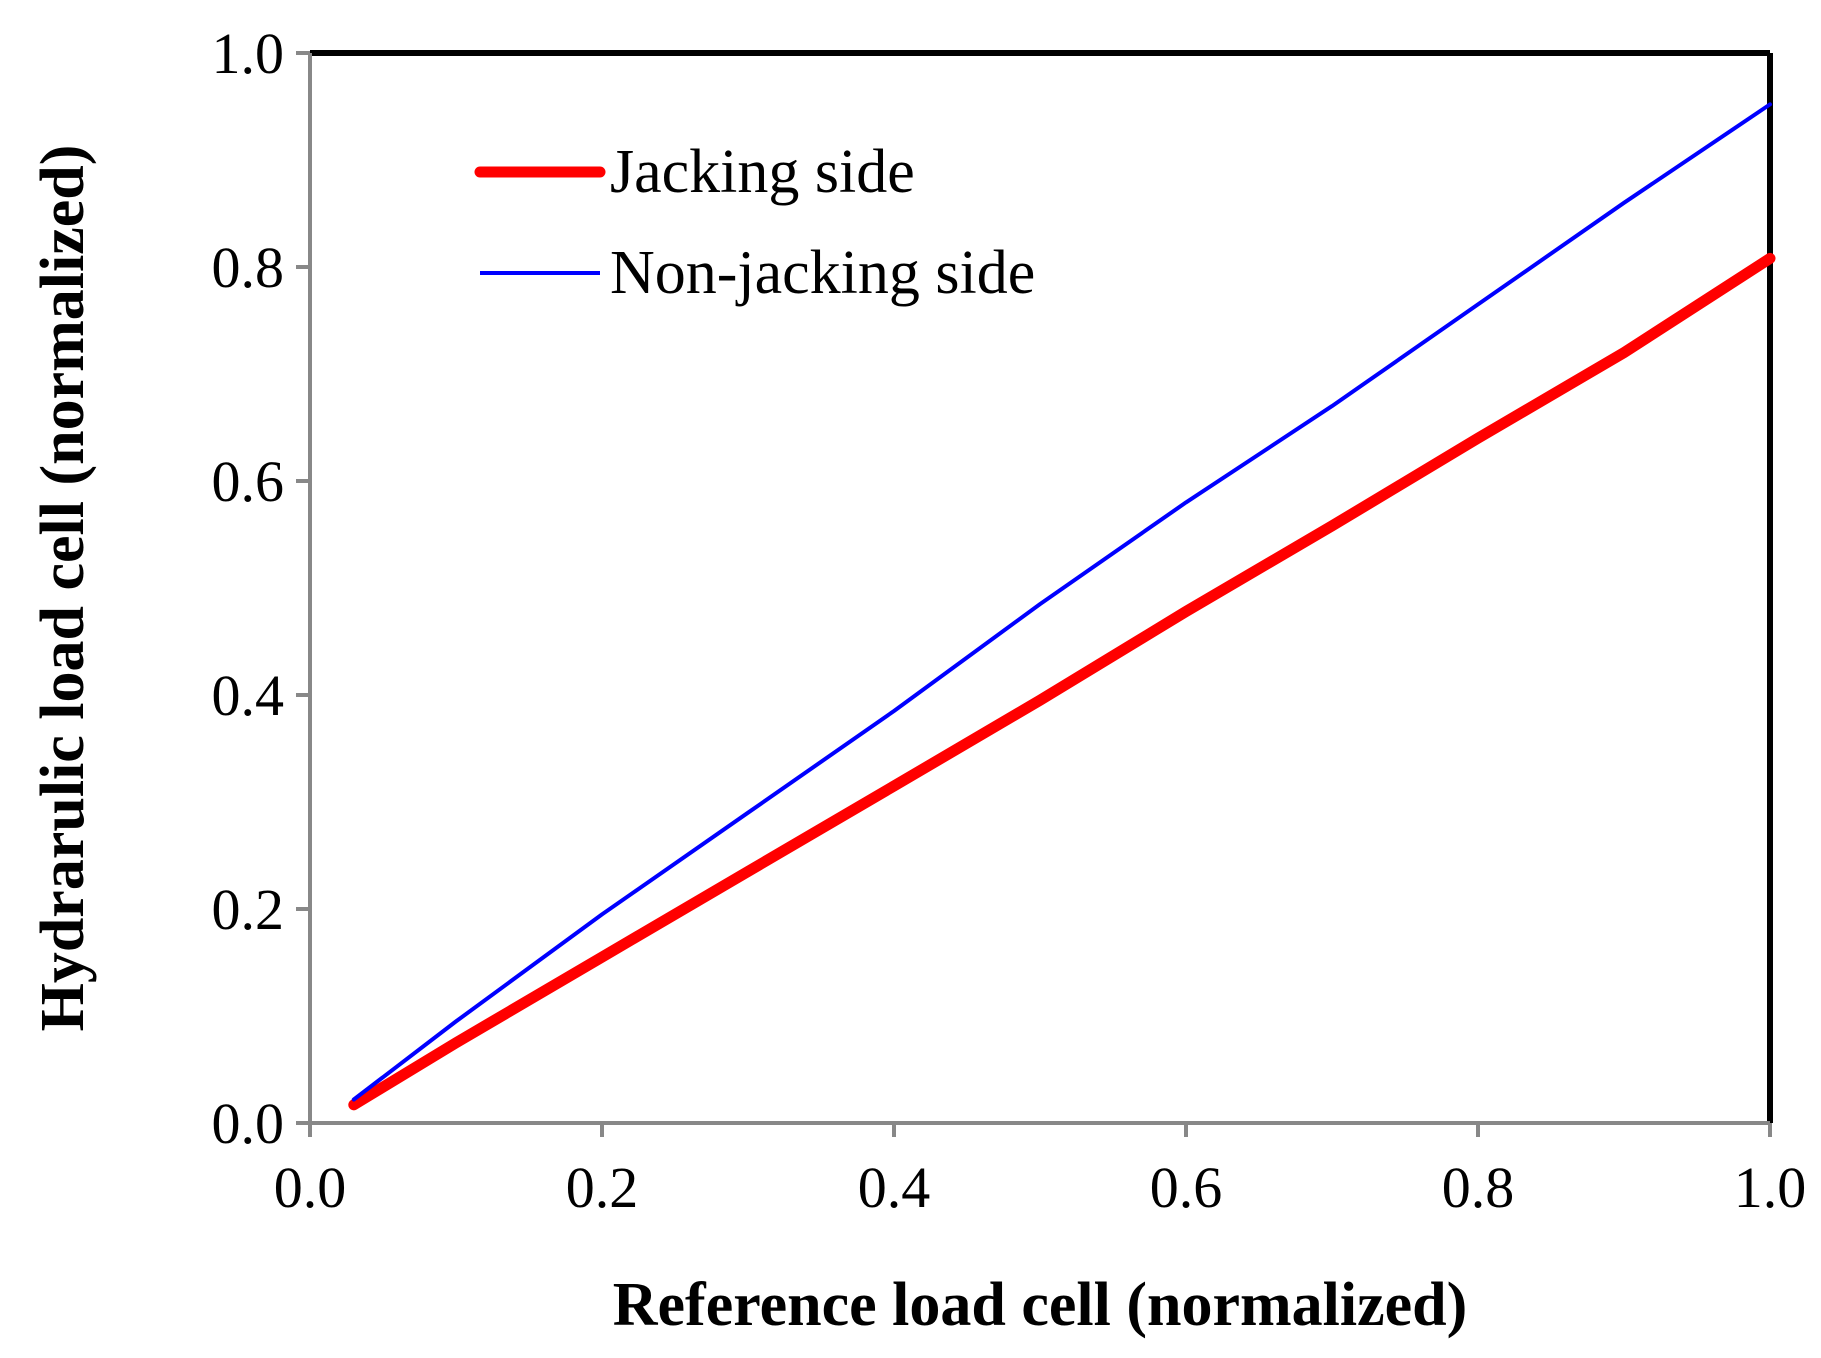 This screenshot has height=1358, width=1821. I want to click on y-axis-title: Hydrarulic load cell (normalized), so click(63, 588).